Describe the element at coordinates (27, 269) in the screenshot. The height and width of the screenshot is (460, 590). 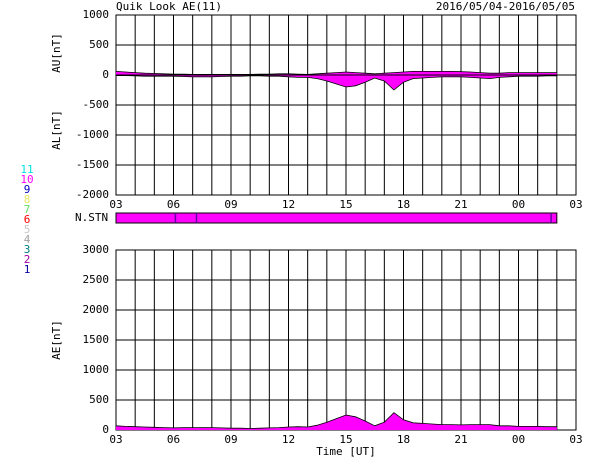
I see `station-legend: 1` at that location.